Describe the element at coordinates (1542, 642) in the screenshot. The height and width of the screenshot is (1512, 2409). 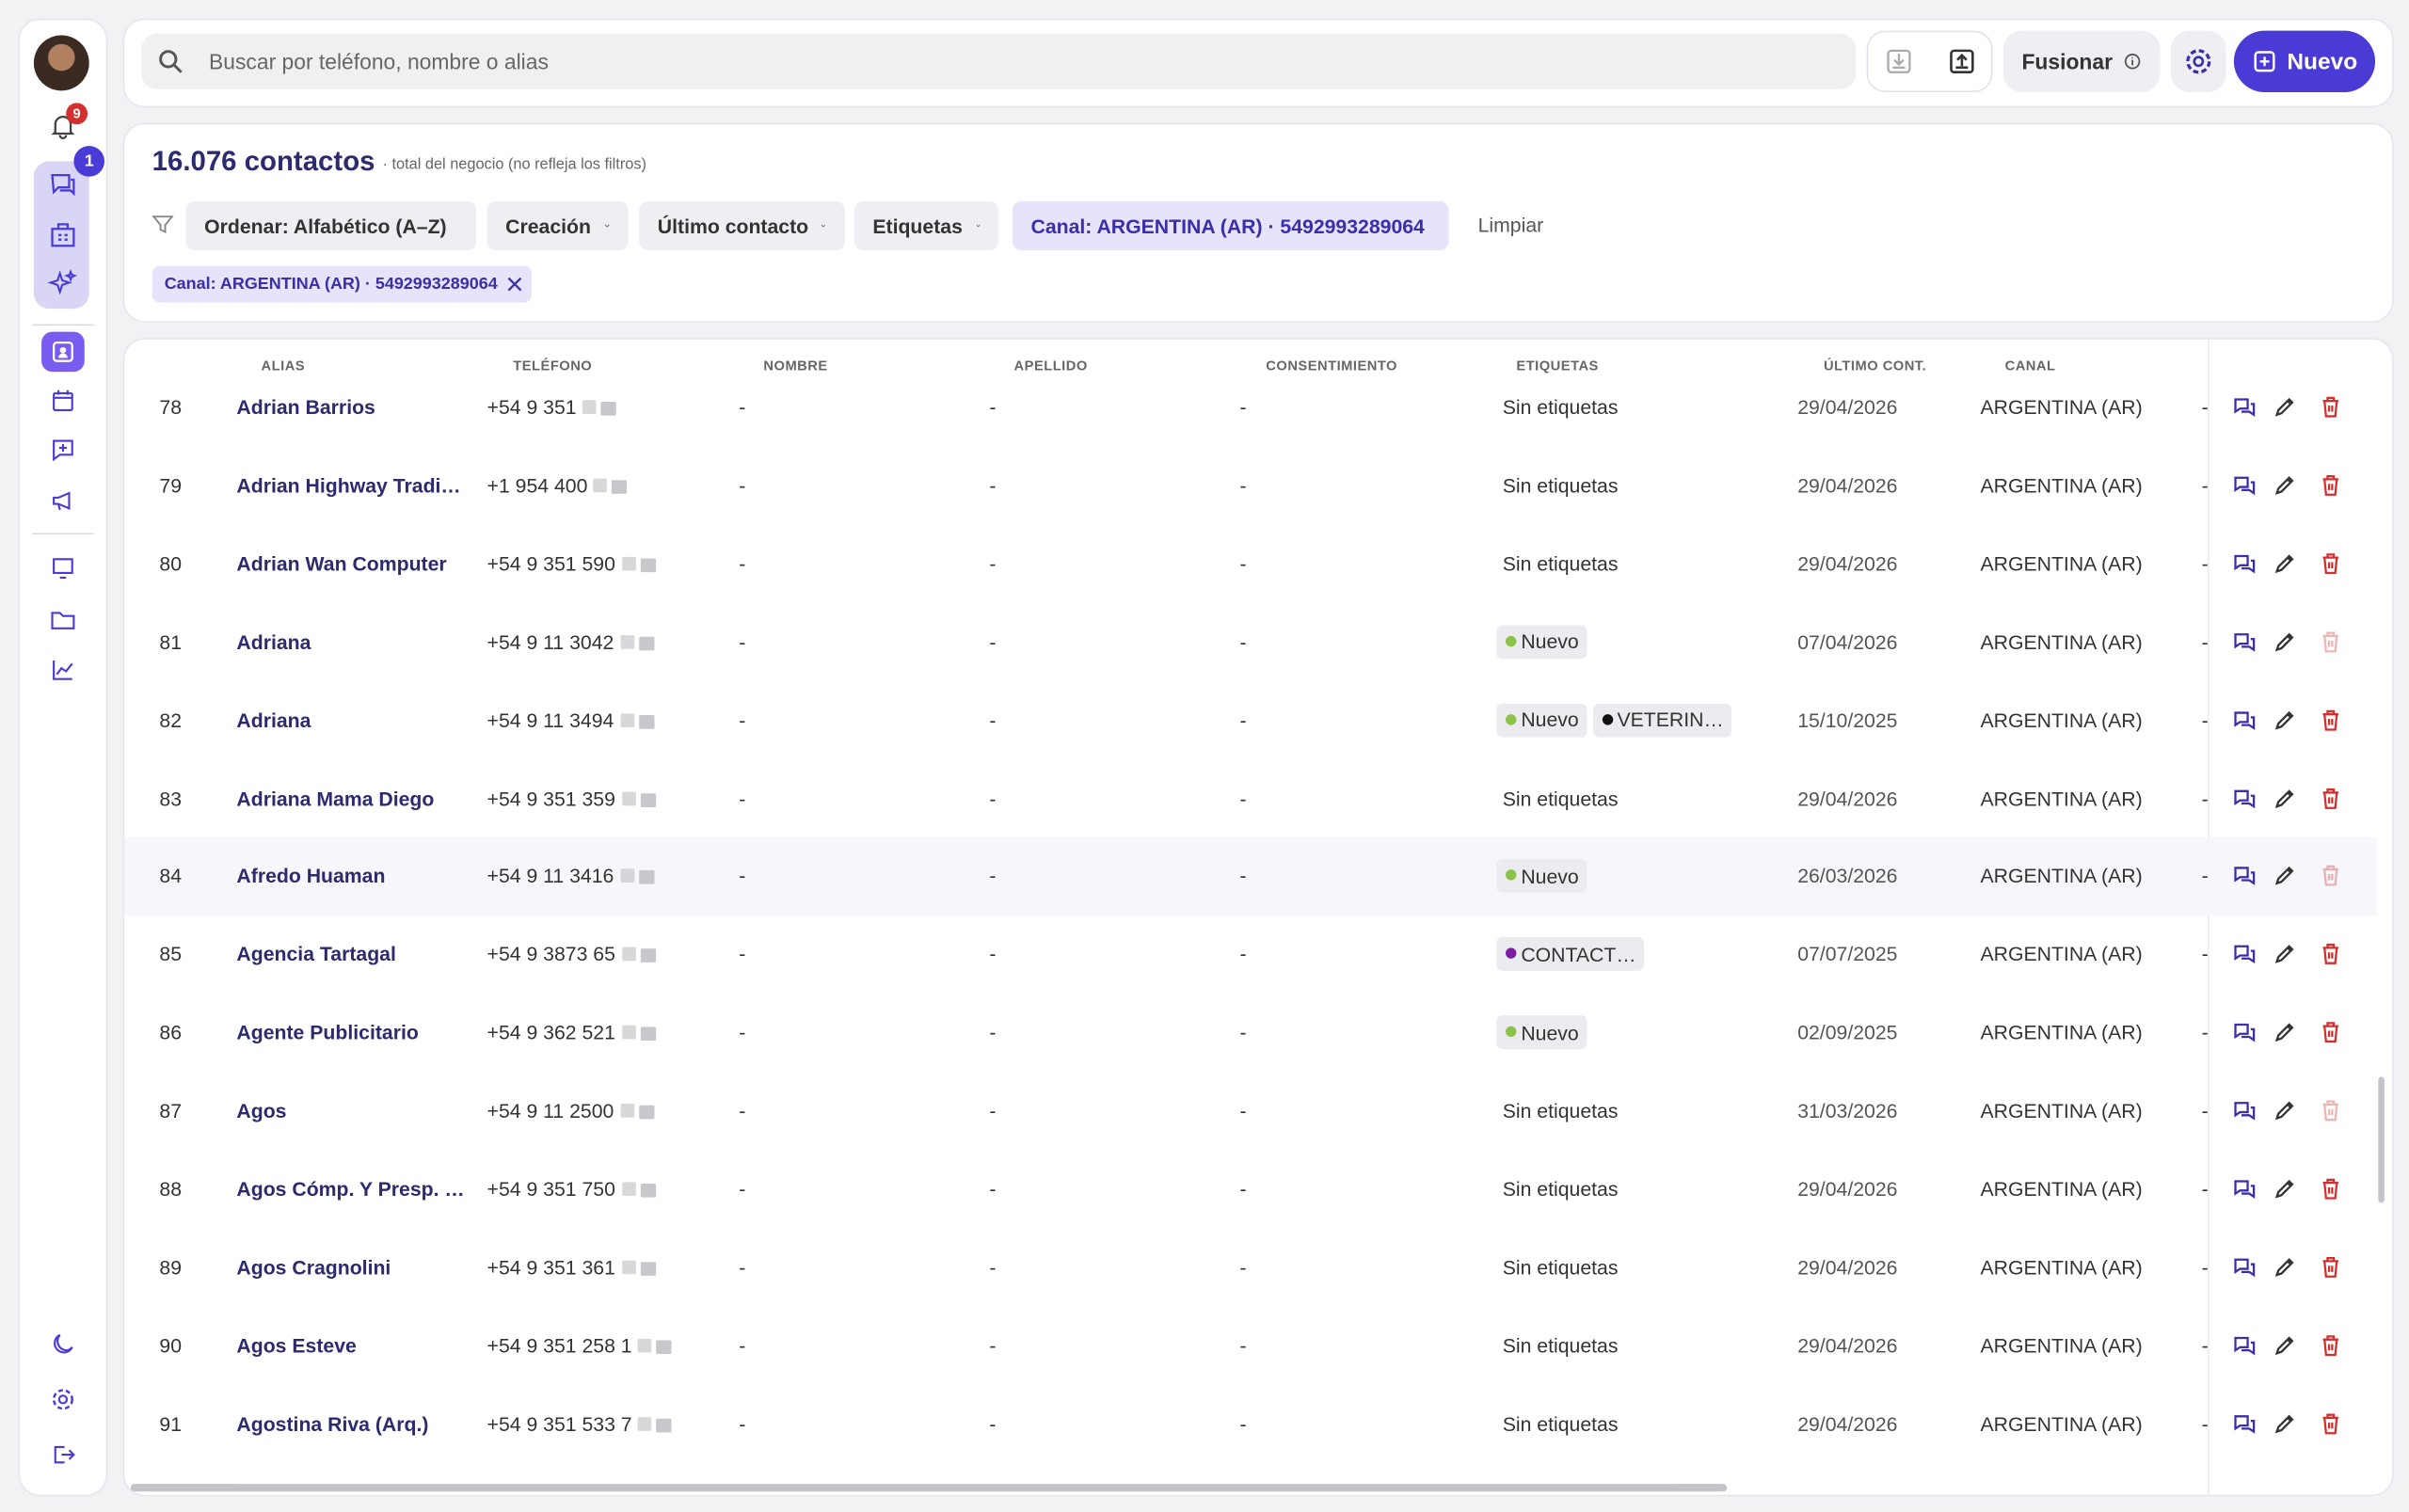
I see `tag: Nuevo` at that location.